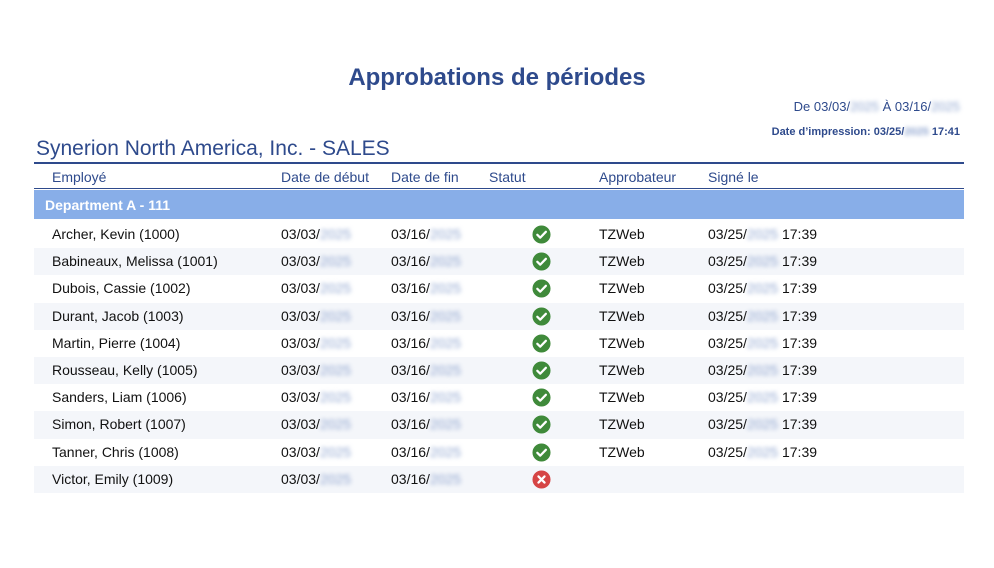  What do you see at coordinates (119, 424) in the screenshot?
I see `employee-name: Simon, Robert (1007)` at bounding box center [119, 424].